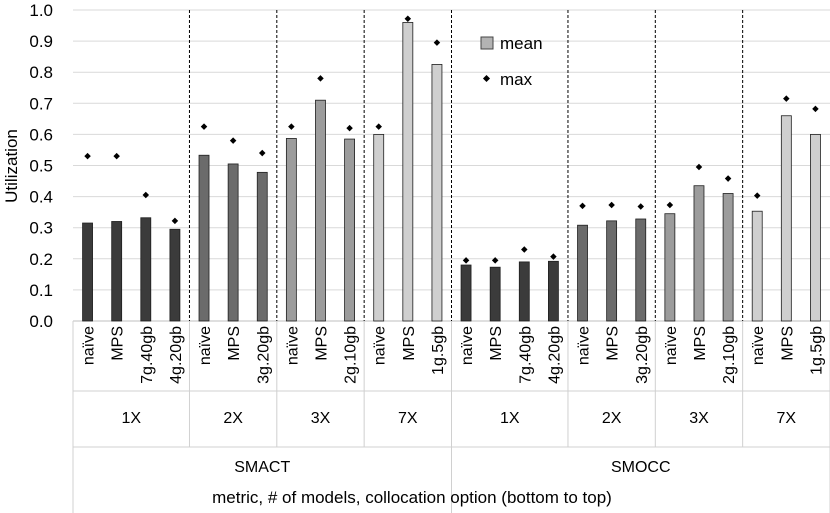 The image size is (830, 513). I want to click on y-tick-label: 0.6, so click(41, 134).